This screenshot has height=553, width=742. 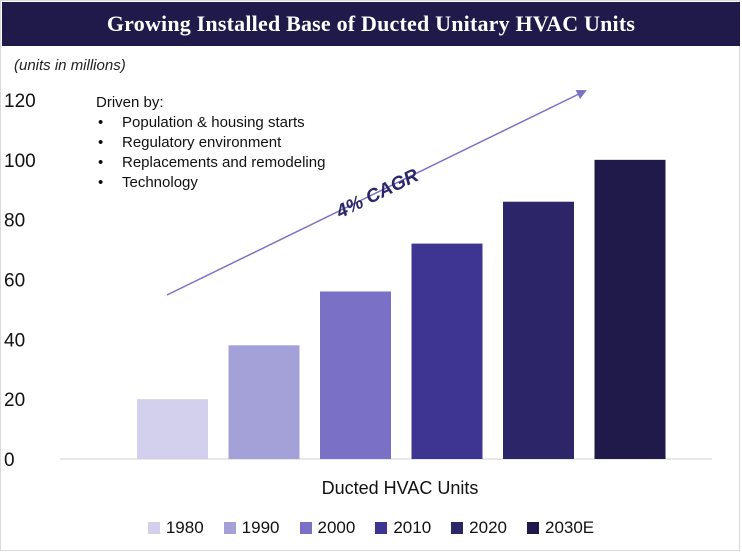 I want to click on y-tick-label: 20, so click(x=14, y=400).